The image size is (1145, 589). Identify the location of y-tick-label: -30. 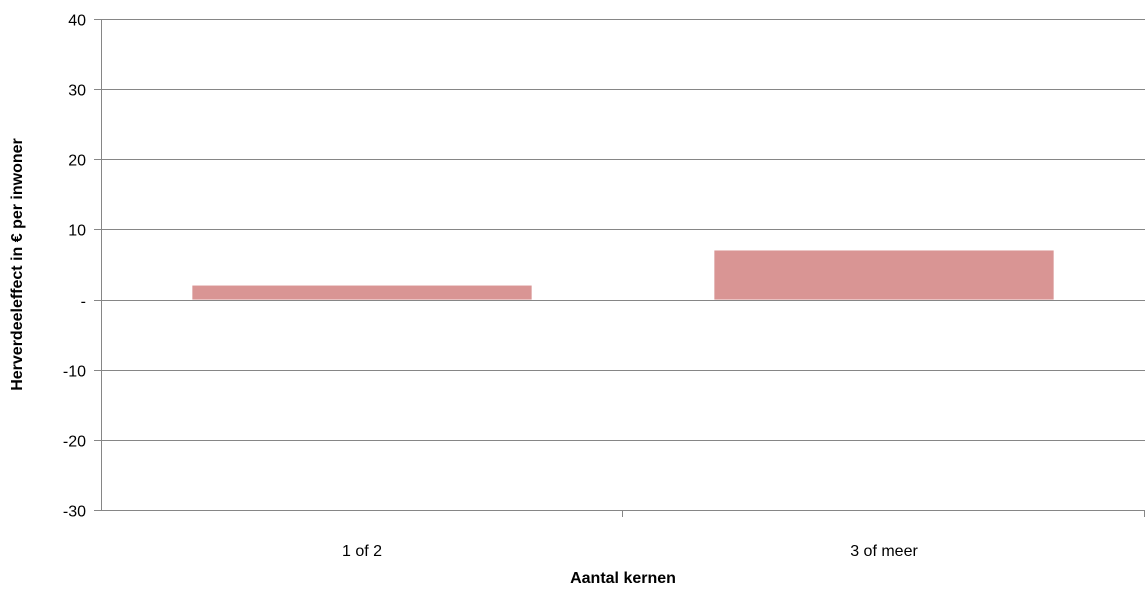
(74, 512).